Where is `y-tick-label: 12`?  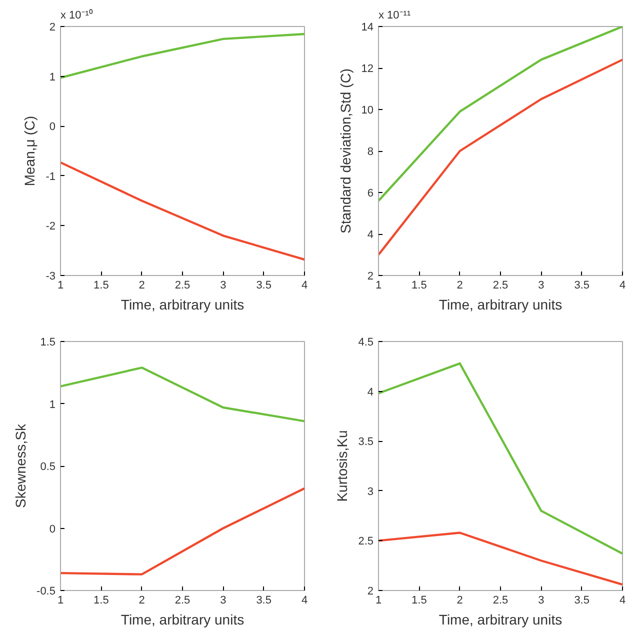
y-tick-label: 12 is located at coordinates (367, 69).